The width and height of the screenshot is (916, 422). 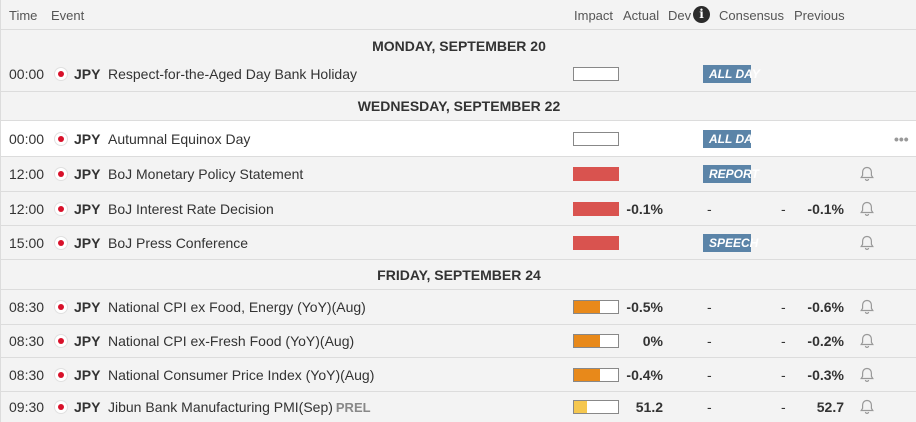 I want to click on col-impact-header: Impact, so click(x=594, y=15).